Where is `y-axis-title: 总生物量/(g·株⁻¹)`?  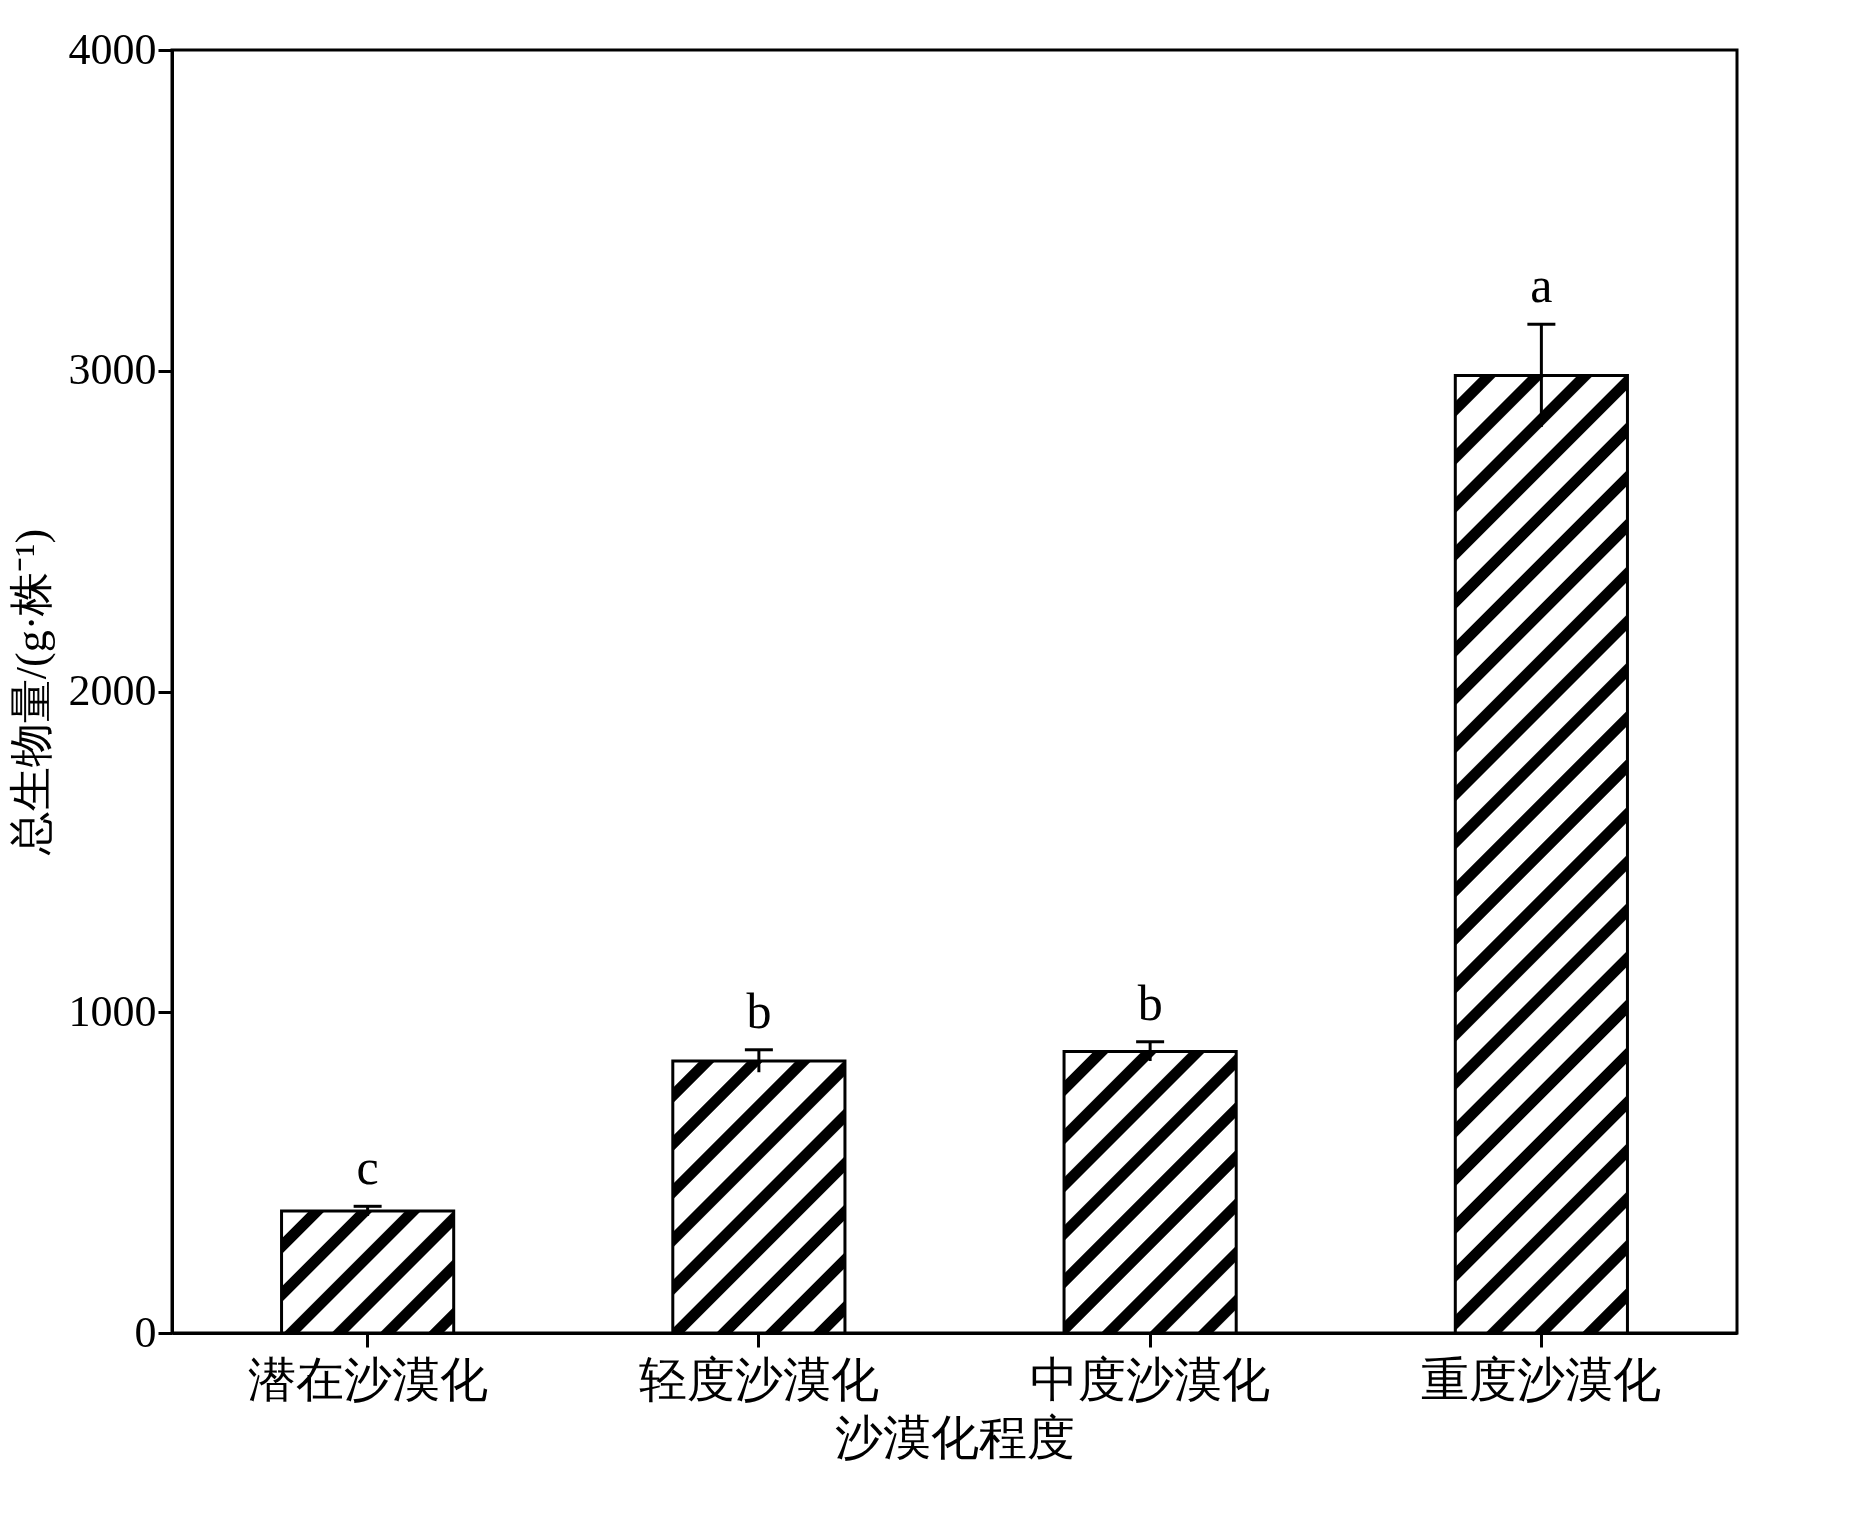
y-axis-title: 总生物量/(g·株⁻¹) is located at coordinates (31, 692).